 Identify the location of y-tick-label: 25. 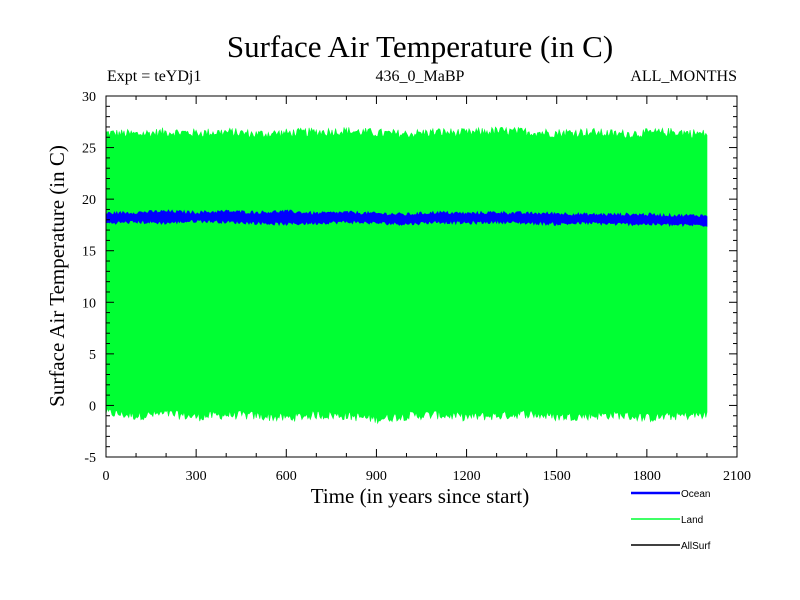
(89, 149).